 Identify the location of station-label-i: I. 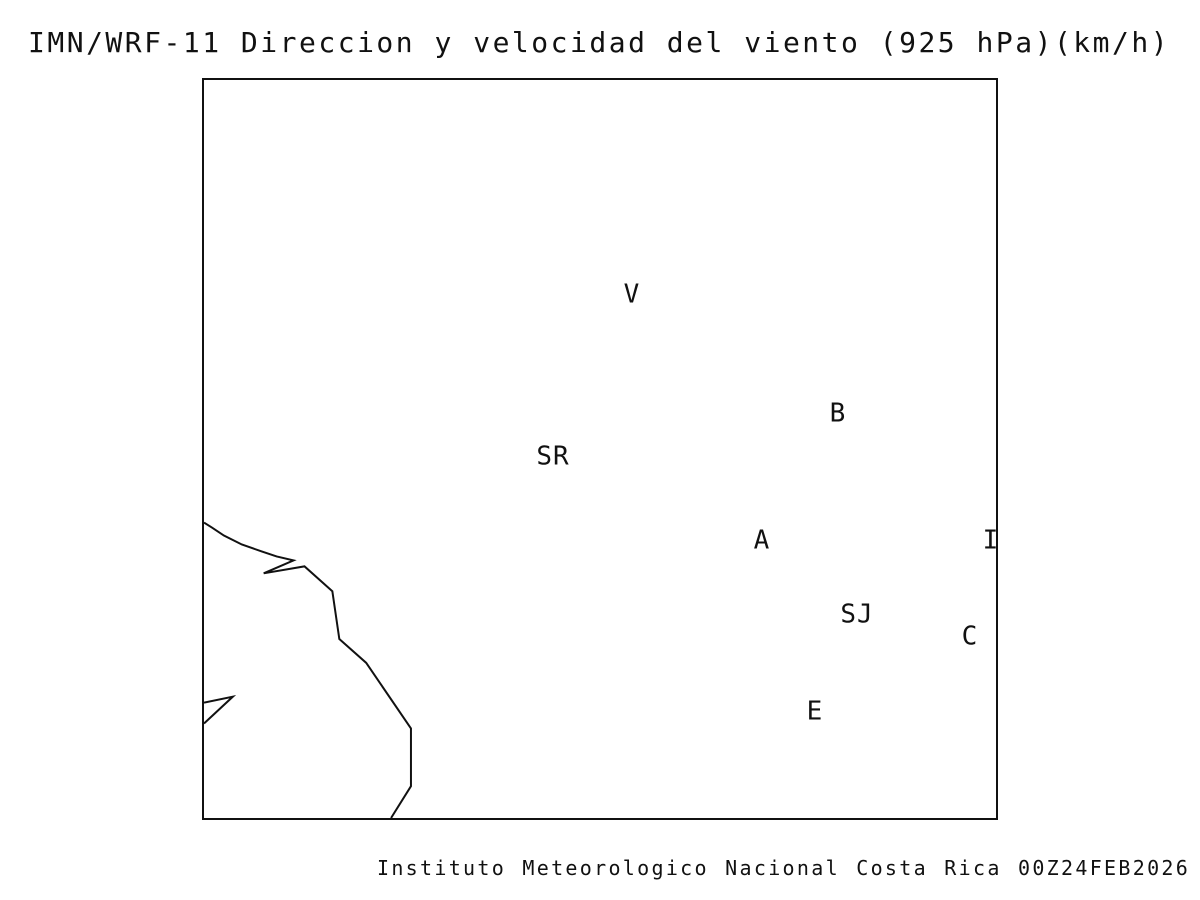
(991, 540).